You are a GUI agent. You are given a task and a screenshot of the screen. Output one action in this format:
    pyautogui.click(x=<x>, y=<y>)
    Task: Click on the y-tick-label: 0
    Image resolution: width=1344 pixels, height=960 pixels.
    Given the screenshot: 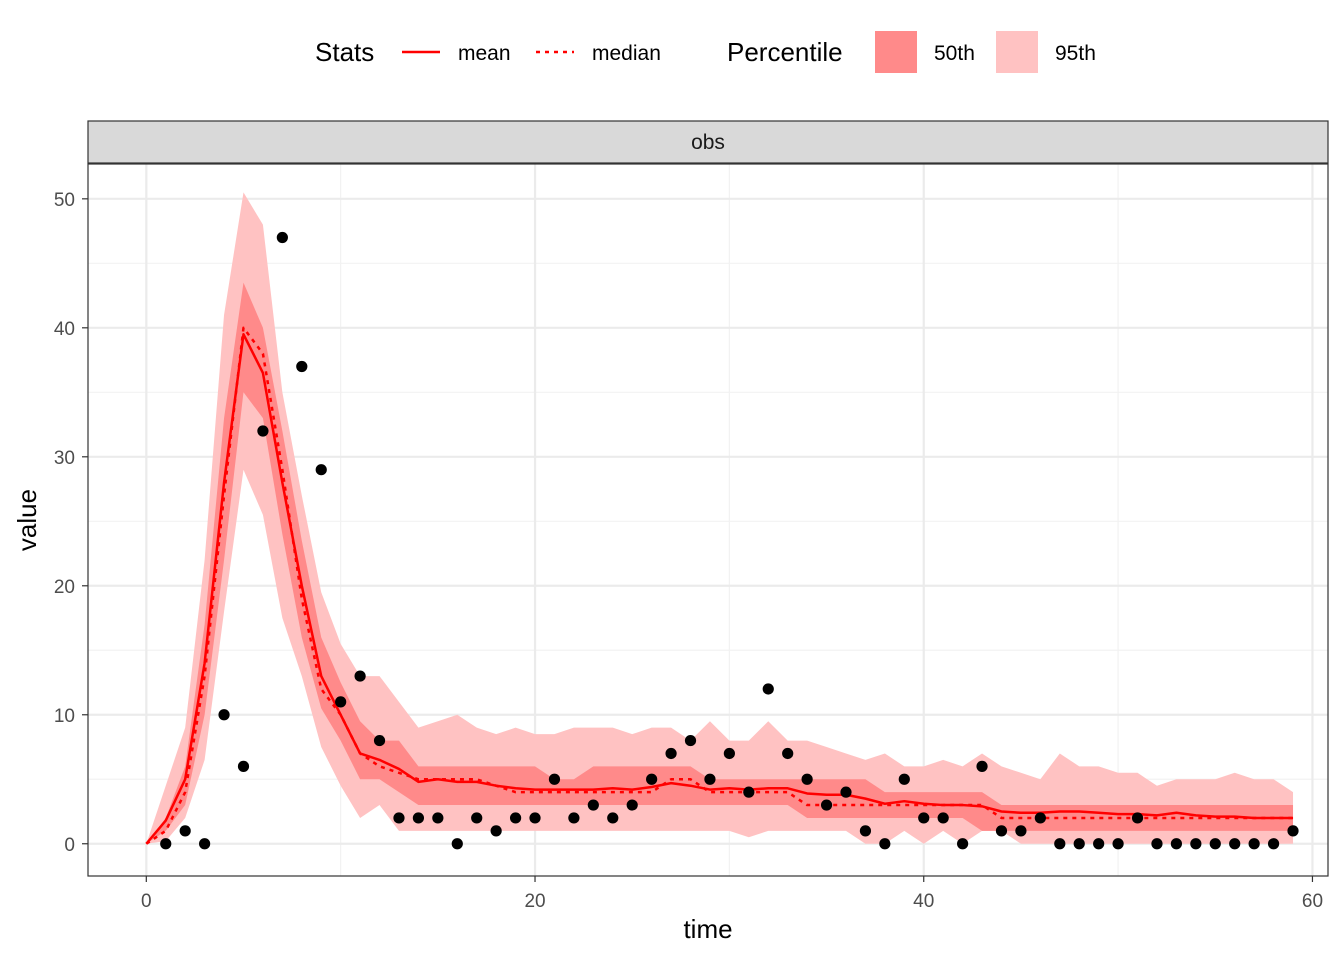 What is the action you would take?
    pyautogui.click(x=69, y=845)
    